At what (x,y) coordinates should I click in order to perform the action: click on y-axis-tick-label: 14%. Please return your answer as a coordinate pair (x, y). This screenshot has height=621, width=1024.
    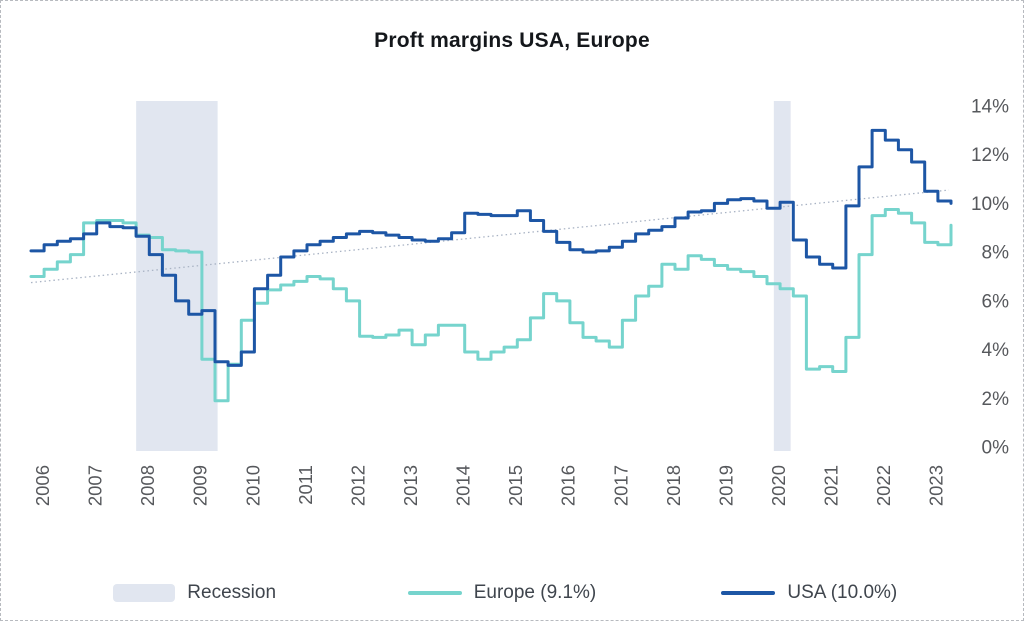
    Looking at the image, I should click on (990, 107).